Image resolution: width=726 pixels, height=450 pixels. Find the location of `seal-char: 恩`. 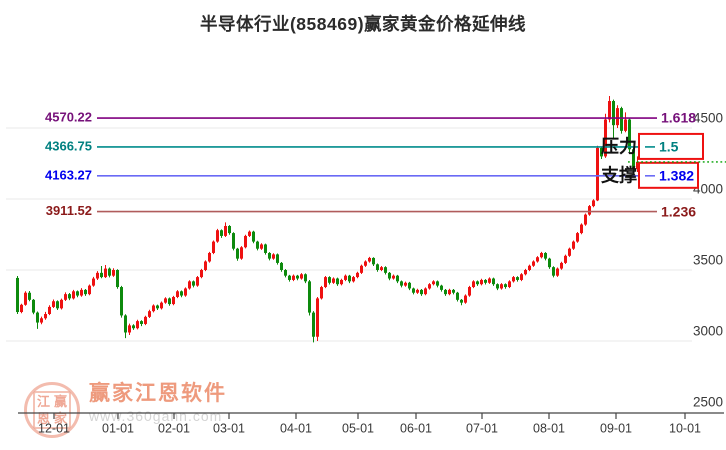

seal-char: 恩 is located at coordinates (43, 418).